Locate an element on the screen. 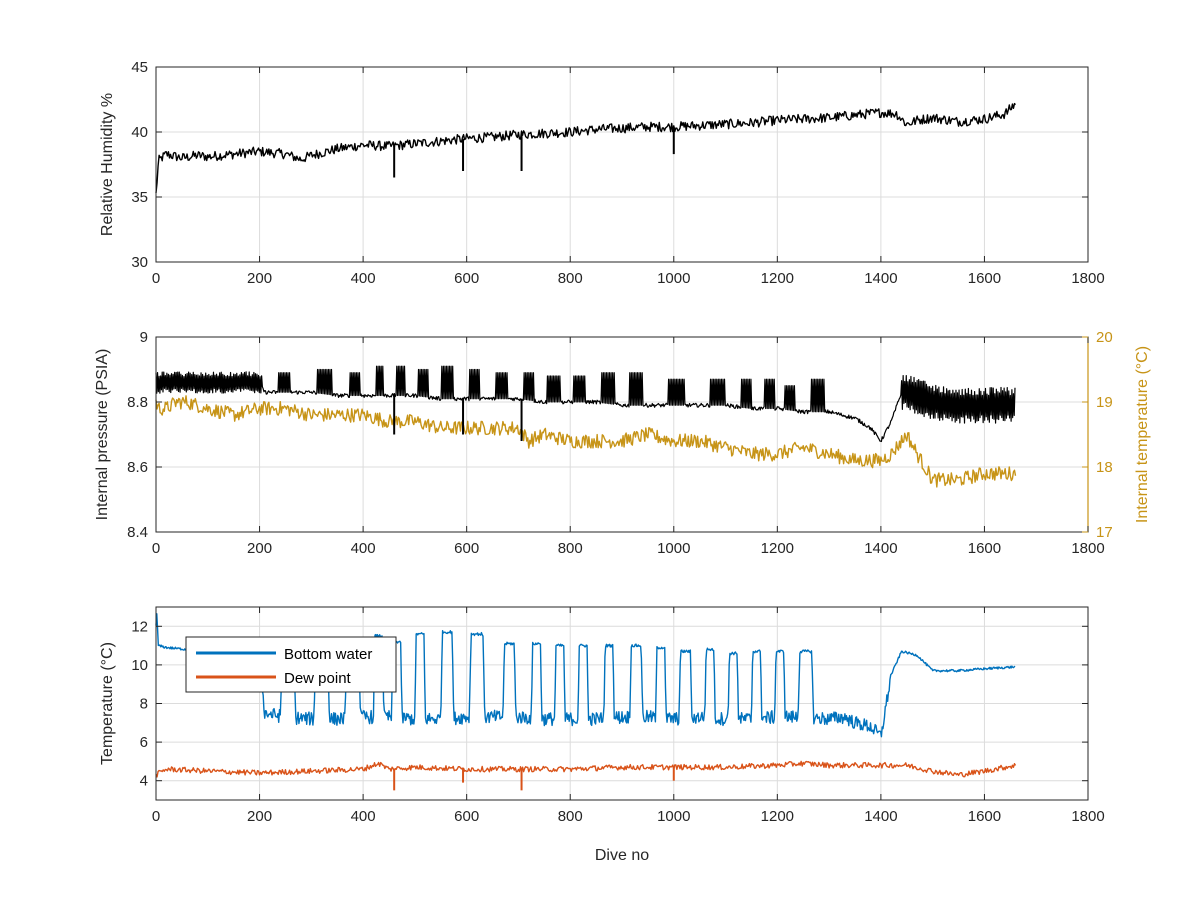  y-tick-label: 8.6 is located at coordinates (137, 467).